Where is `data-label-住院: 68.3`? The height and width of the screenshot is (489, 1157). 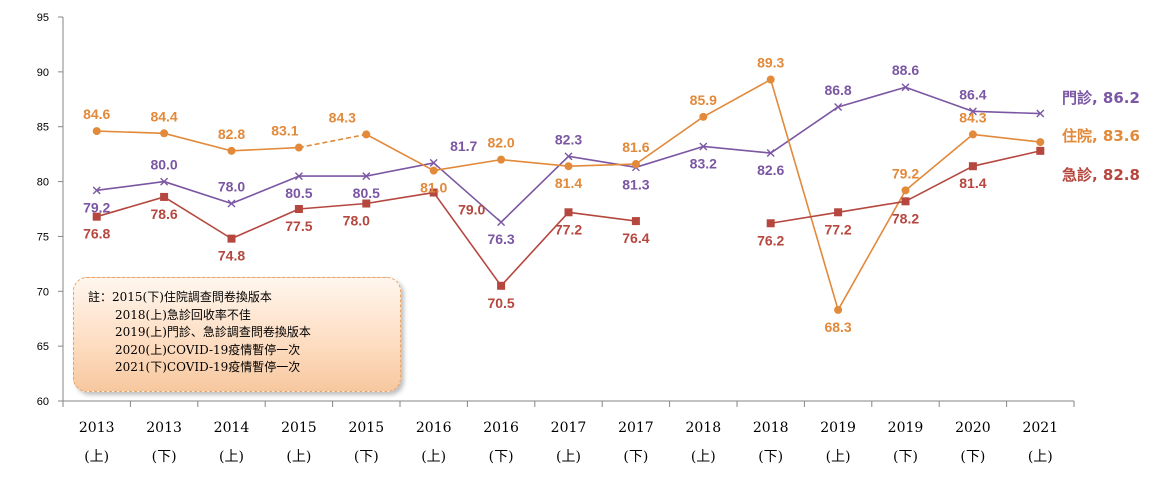
data-label-住院: 68.3 is located at coordinates (837, 327).